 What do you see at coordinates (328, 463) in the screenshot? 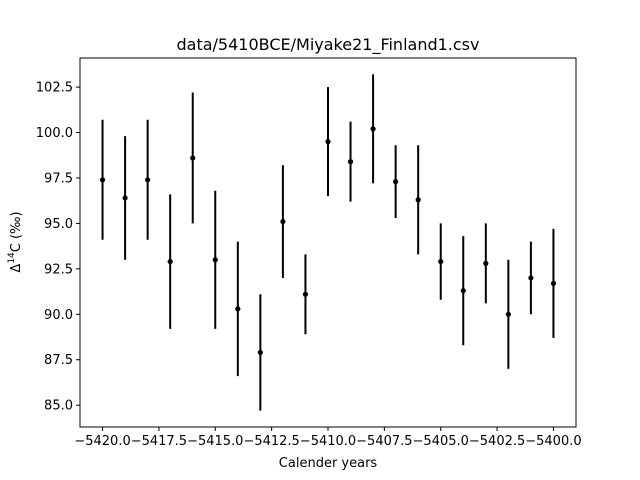
I see `x-axis-label: Calender years` at bounding box center [328, 463].